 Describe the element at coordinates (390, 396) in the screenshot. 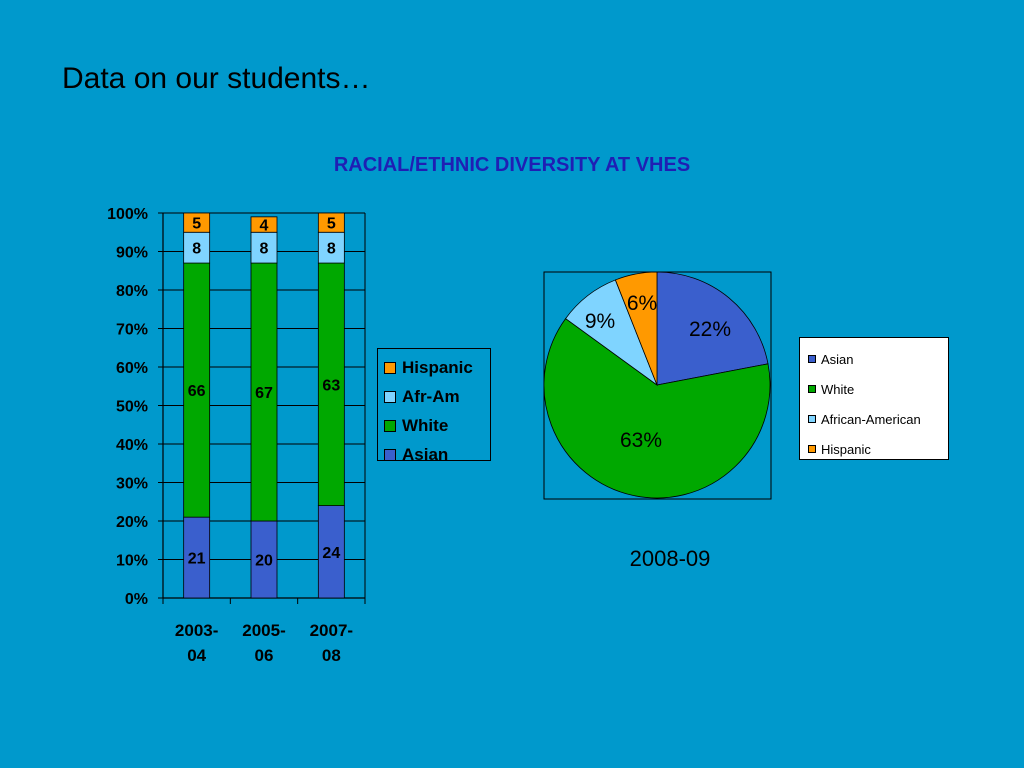

I see `legend-swatch-afr-am` at that location.